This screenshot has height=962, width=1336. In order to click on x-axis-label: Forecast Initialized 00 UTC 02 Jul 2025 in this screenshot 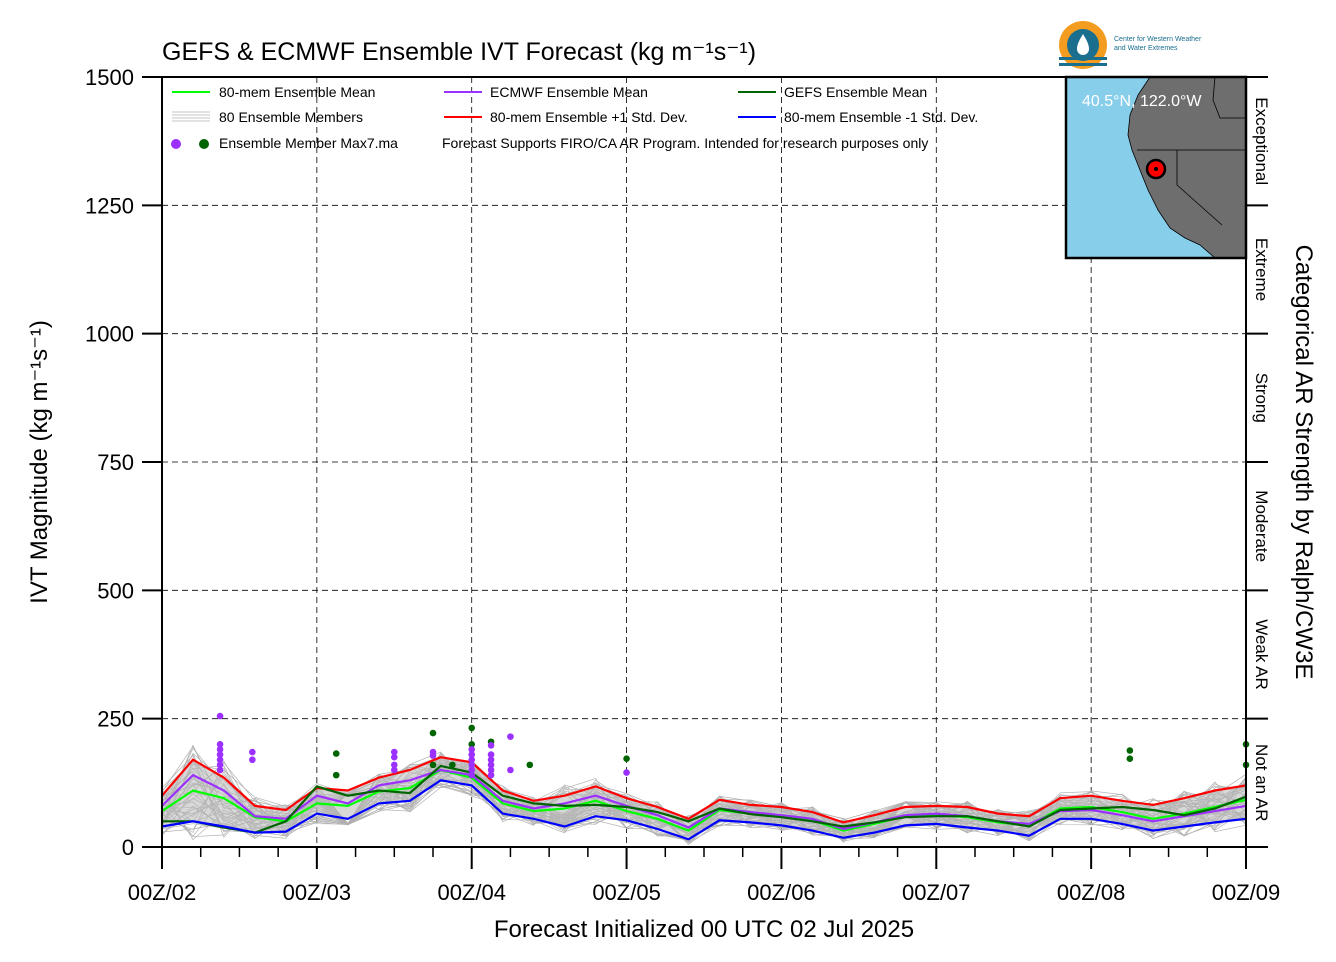, I will do `click(704, 929)`.